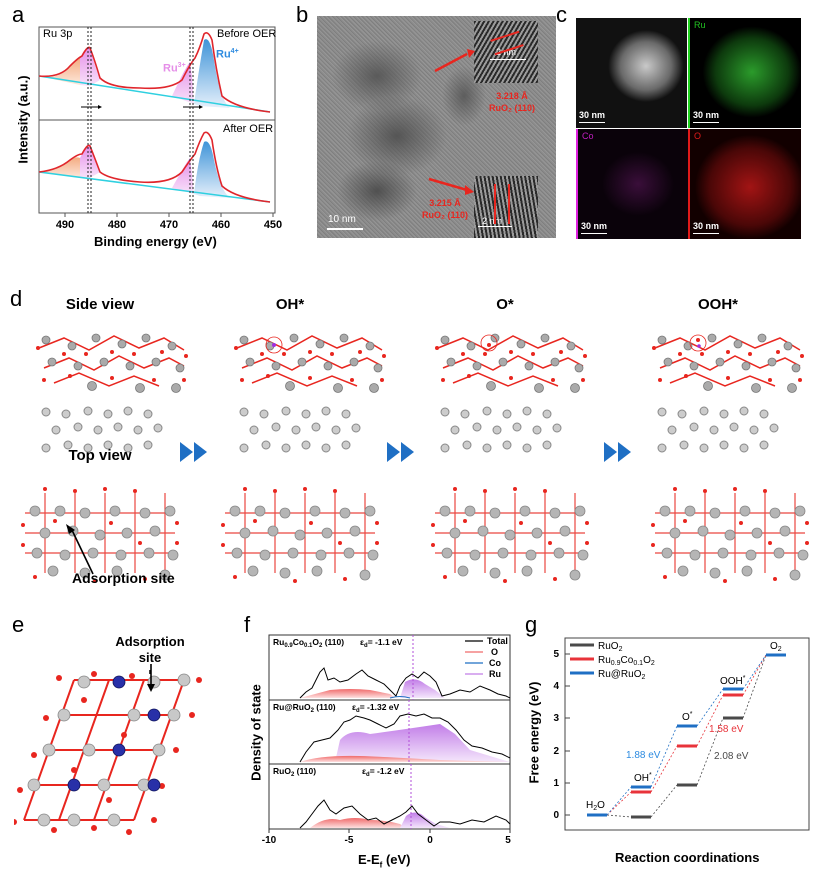 This screenshot has height=878, width=816. Describe the element at coordinates (495, 663) in the screenshot. I see `svg-text: Co` at that location.